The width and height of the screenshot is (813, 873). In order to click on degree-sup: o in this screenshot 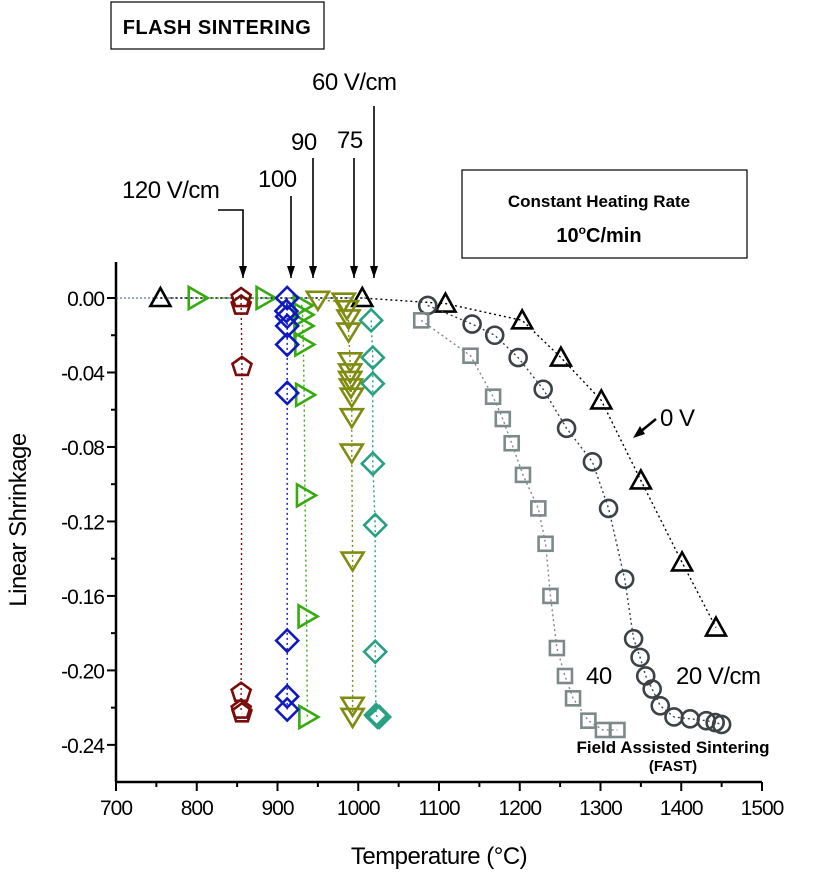, I will do `click(582, 230)`.